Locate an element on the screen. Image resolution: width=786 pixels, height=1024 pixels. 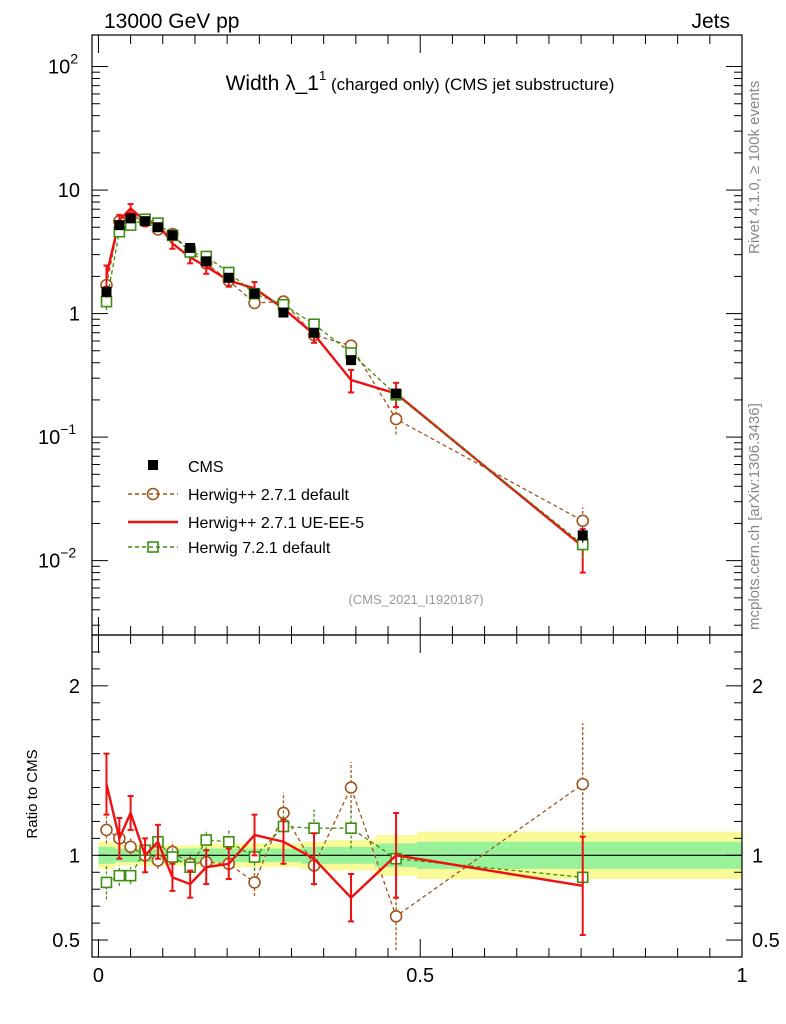
ratio-ytick-label-right-2: 0.5 is located at coordinates (766, 941).